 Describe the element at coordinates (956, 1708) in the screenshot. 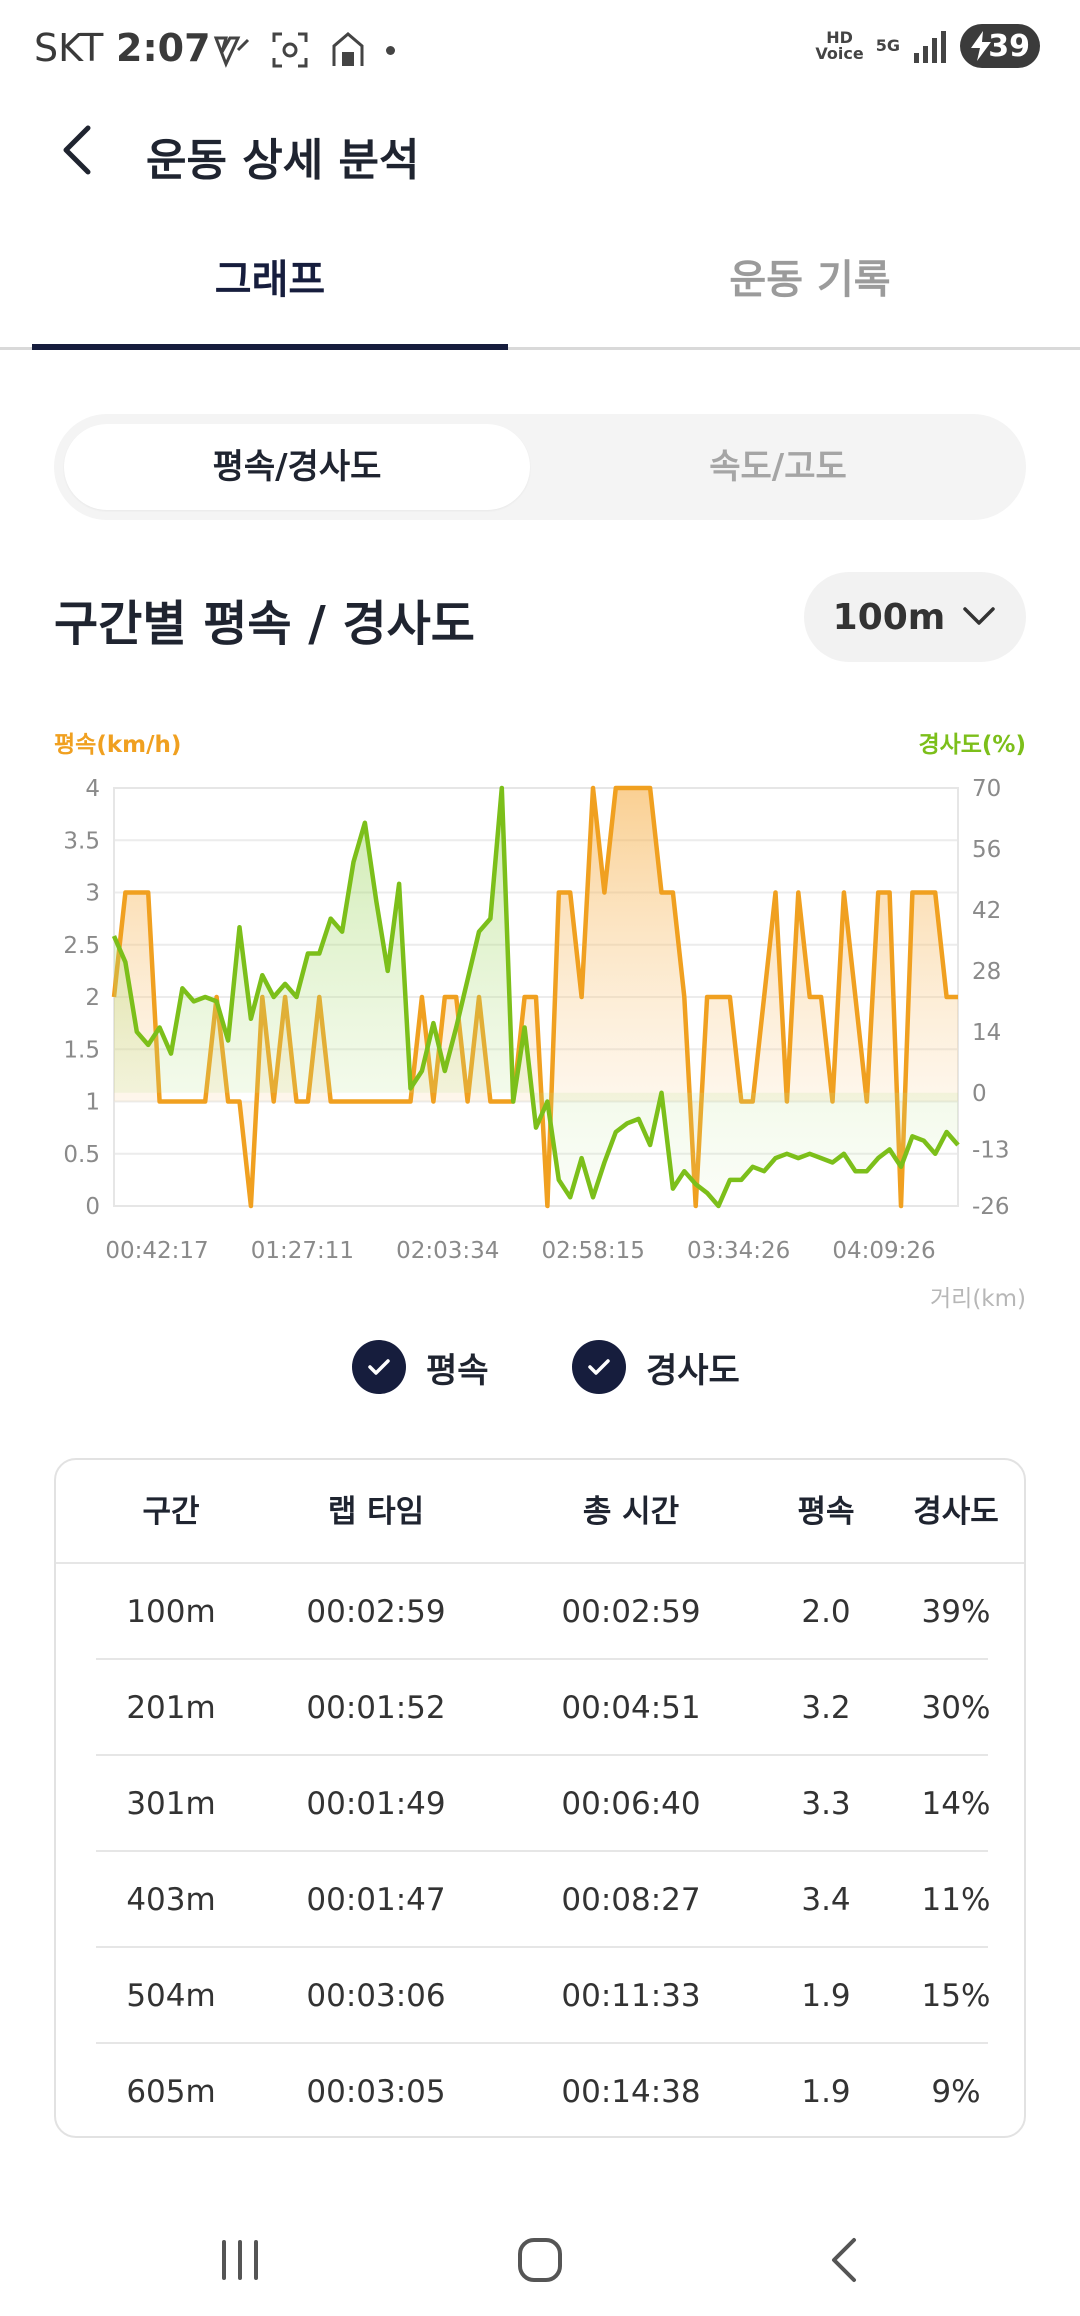

I see `cell-grade: 30%` at that location.